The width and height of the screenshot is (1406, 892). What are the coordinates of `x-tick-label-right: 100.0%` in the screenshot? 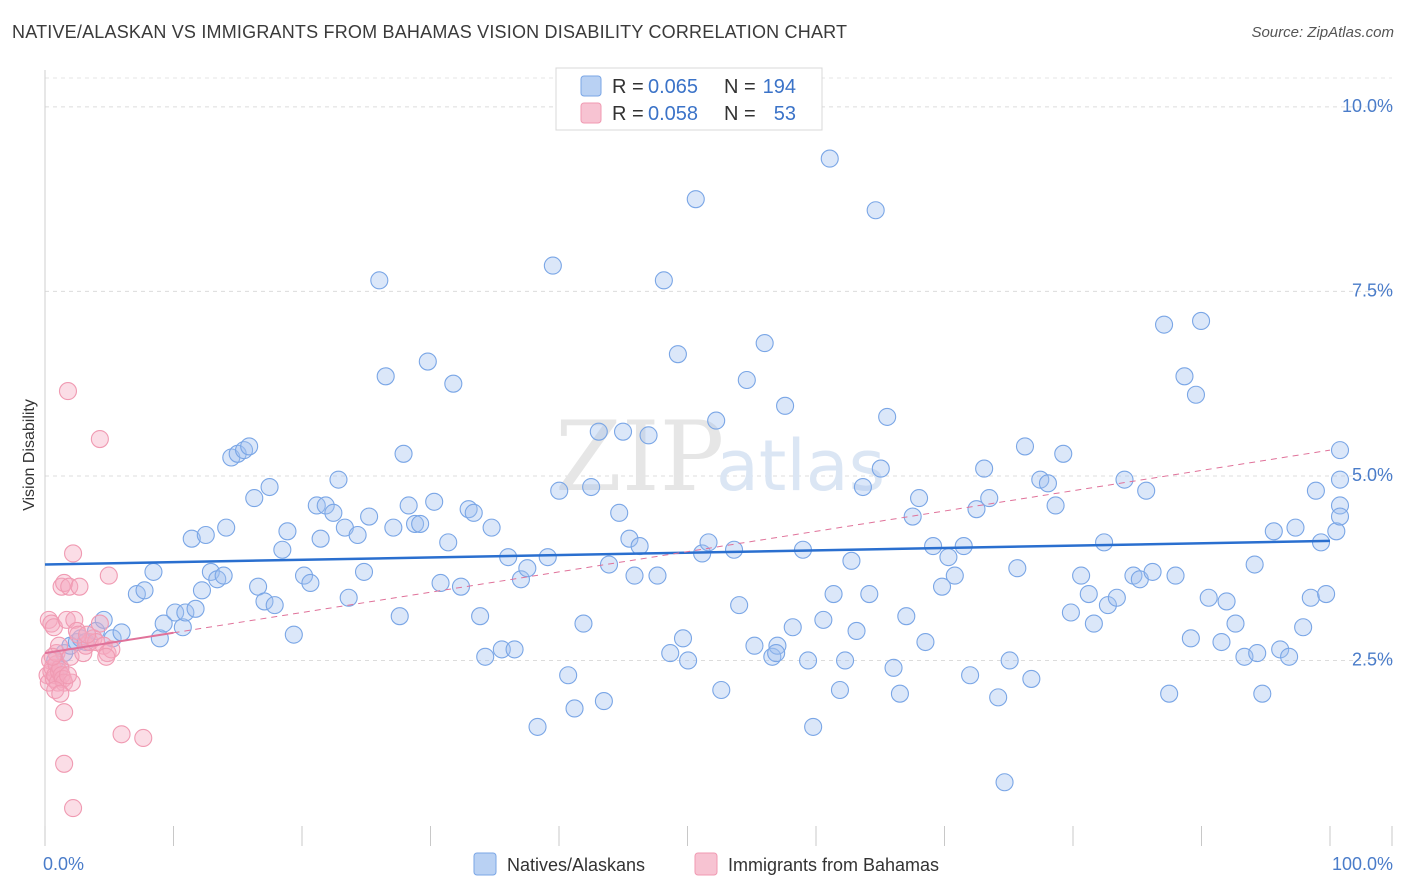 It's located at (1362, 864).